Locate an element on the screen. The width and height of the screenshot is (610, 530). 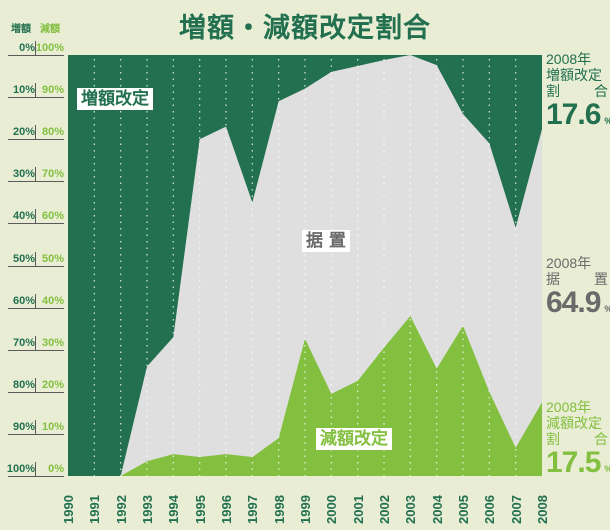
y-tick-row: 30% 70% is located at coordinates (36, 174).